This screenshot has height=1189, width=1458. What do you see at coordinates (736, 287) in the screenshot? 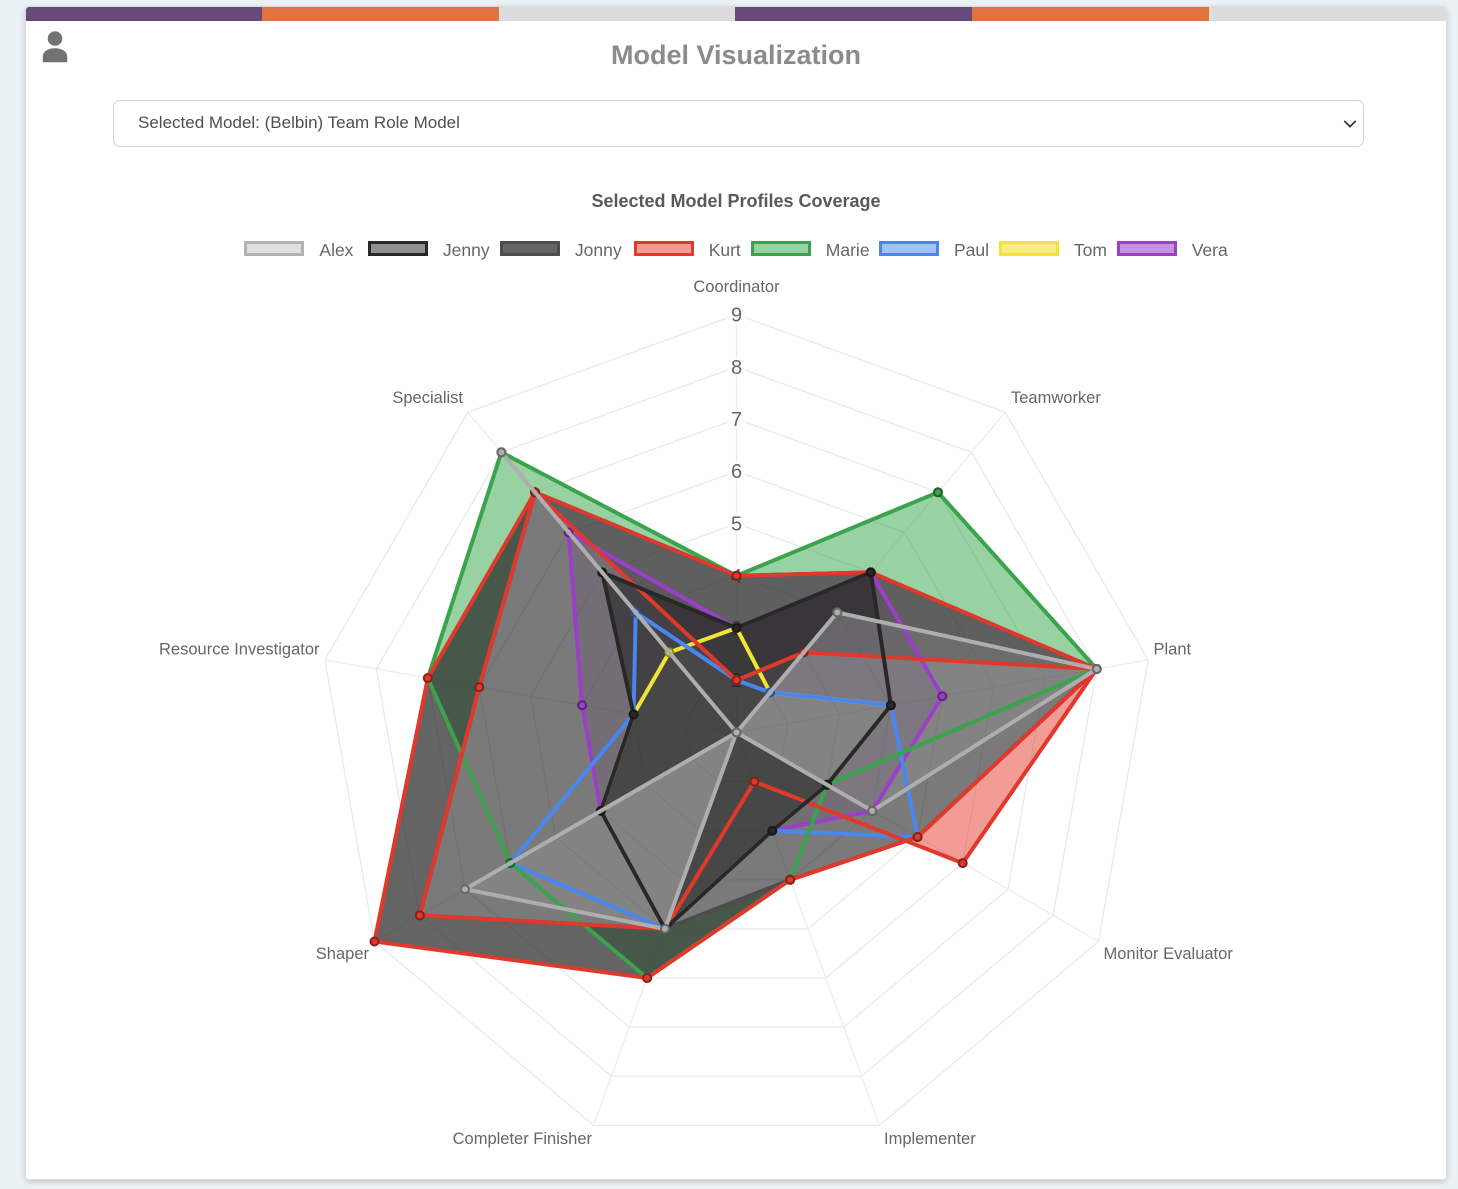
I see `svg-text: Coordinator` at bounding box center [736, 287].